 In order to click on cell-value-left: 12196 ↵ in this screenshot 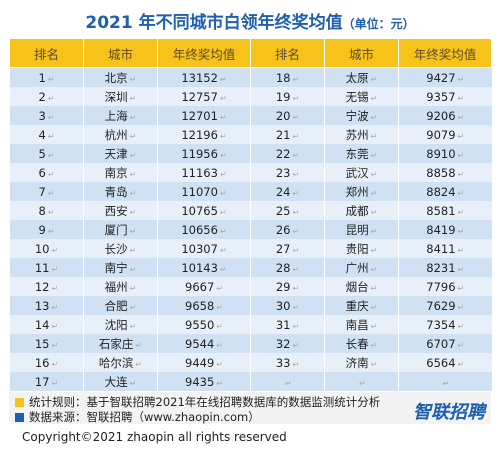, I will do `click(204, 134)`.